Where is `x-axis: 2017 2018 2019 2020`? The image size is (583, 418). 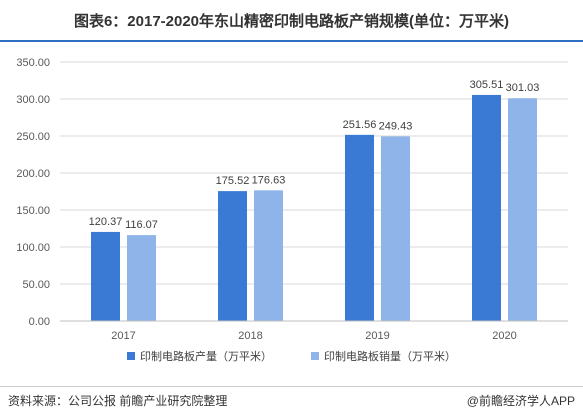 x-axis: 2017 2018 2019 2020 is located at coordinates (314, 331).